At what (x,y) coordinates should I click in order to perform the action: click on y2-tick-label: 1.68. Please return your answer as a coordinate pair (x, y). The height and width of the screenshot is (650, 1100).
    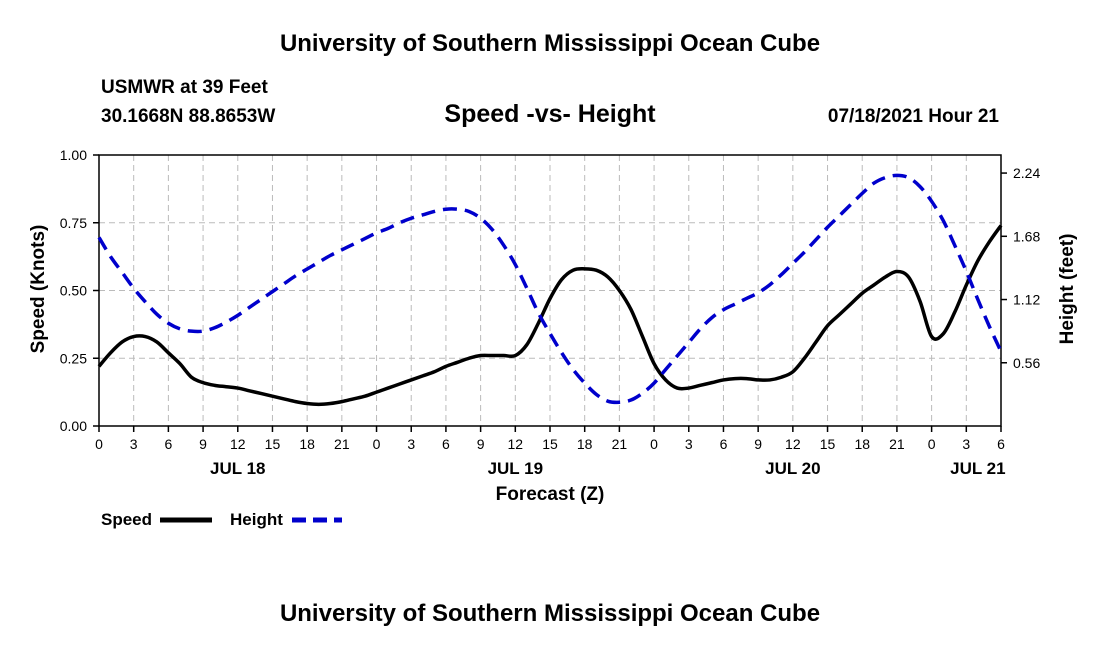
    Looking at the image, I should click on (1026, 236).